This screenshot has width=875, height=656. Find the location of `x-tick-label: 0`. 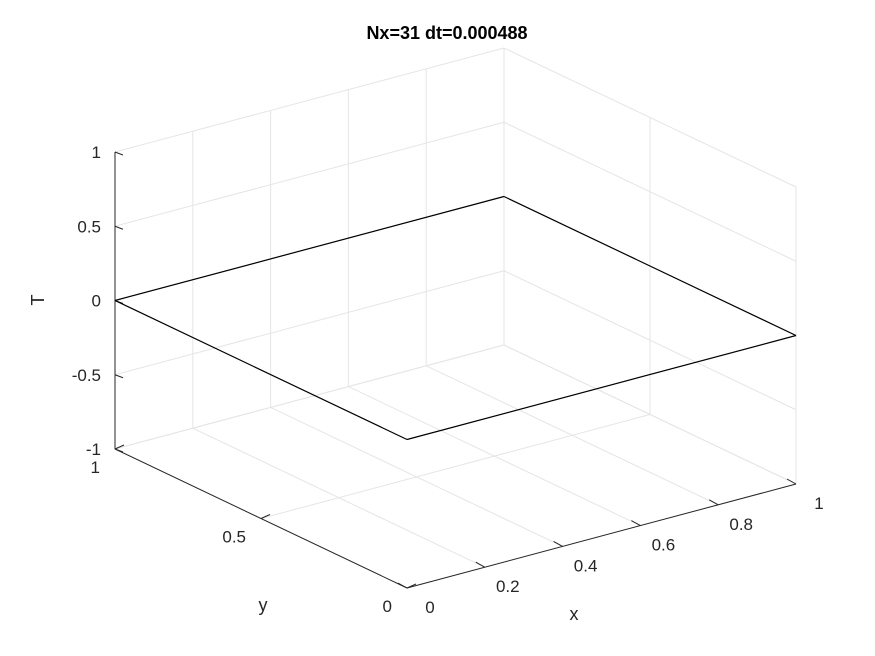

x-tick-label: 0 is located at coordinates (429, 607).